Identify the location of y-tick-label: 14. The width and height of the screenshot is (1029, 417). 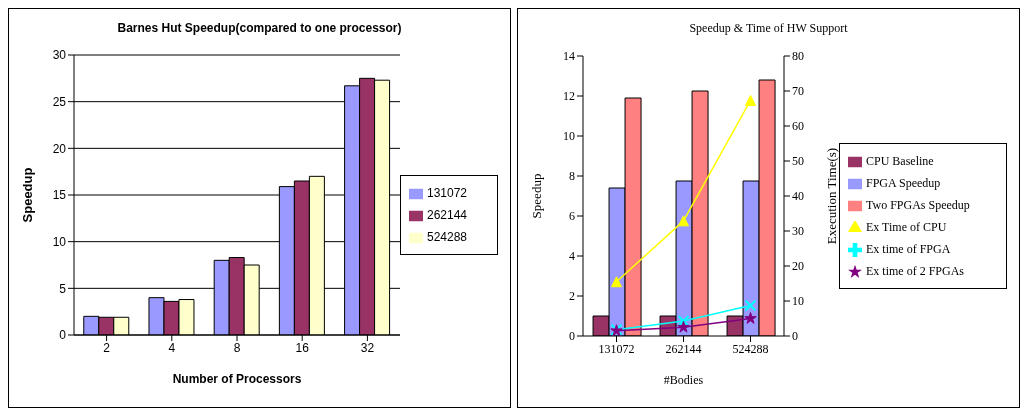
(569, 56).